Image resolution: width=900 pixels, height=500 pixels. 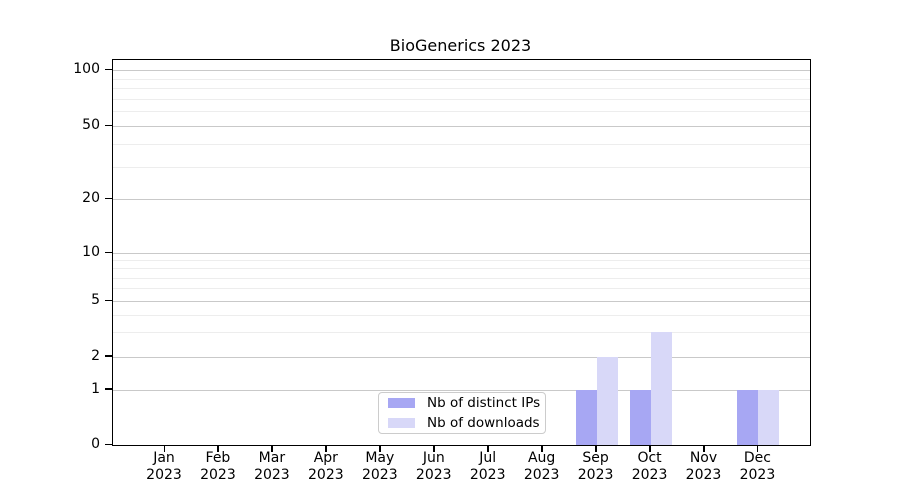 What do you see at coordinates (586, 417) in the screenshot?
I see `bar-distinct-ips-sep` at bounding box center [586, 417].